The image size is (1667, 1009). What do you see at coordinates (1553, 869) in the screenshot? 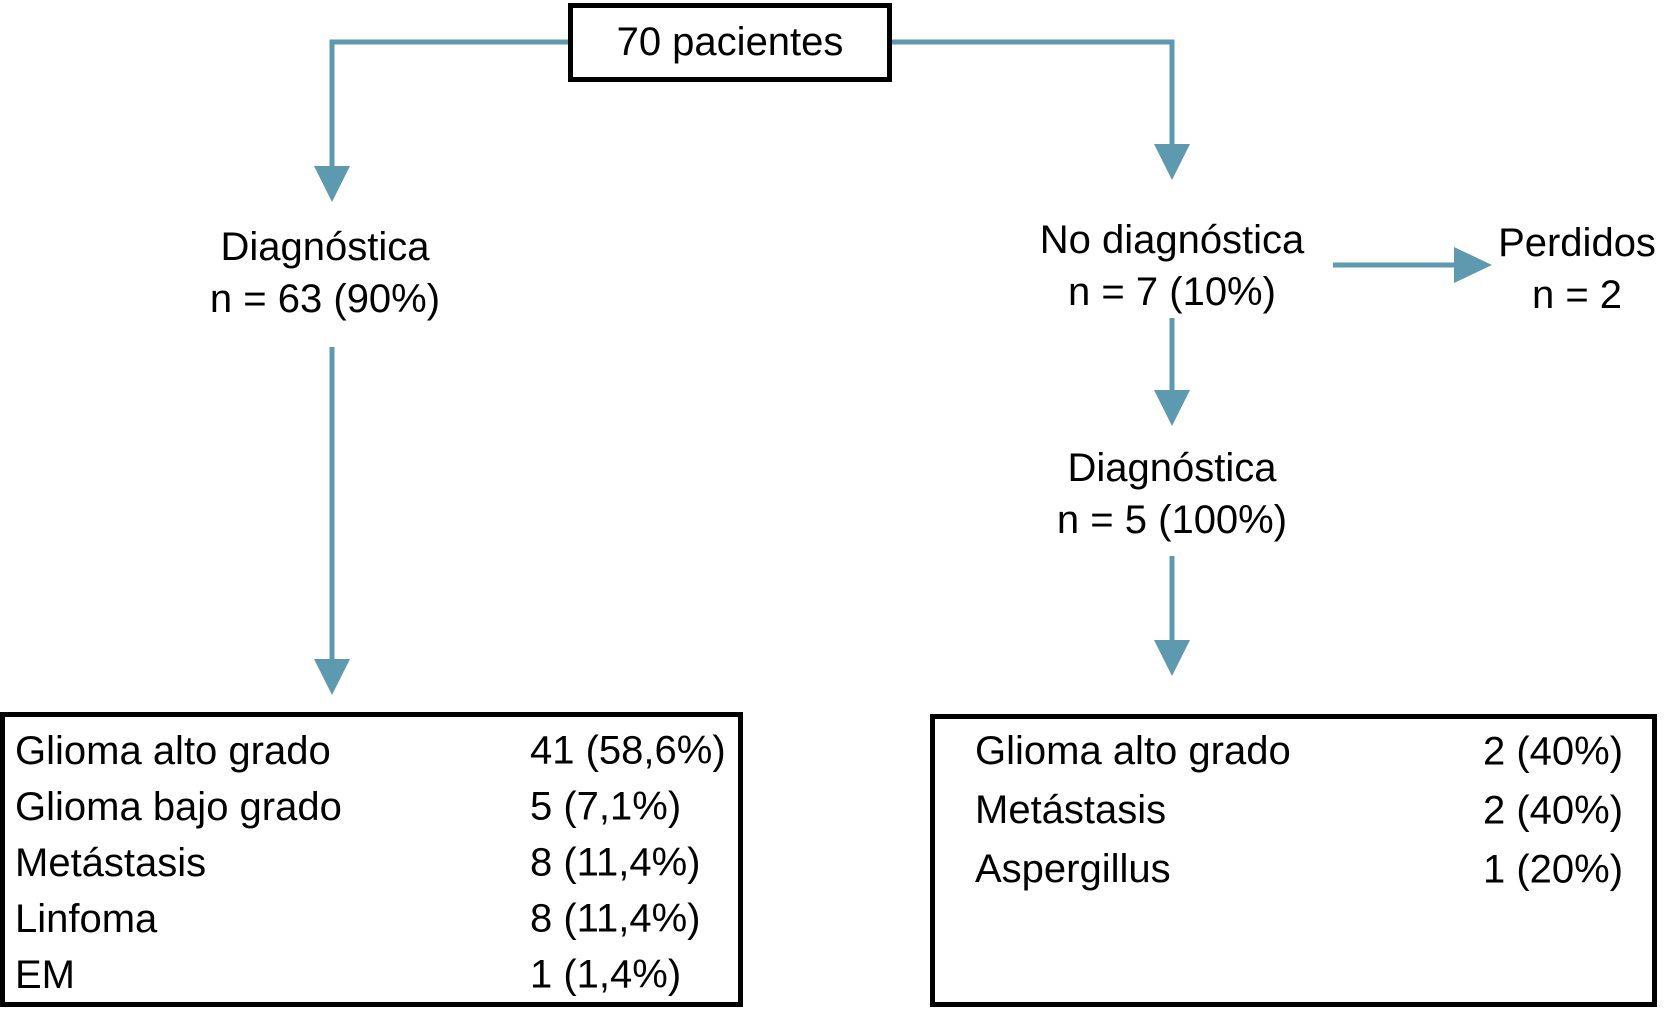
I see `row-value: 1 (20%)` at bounding box center [1553, 869].